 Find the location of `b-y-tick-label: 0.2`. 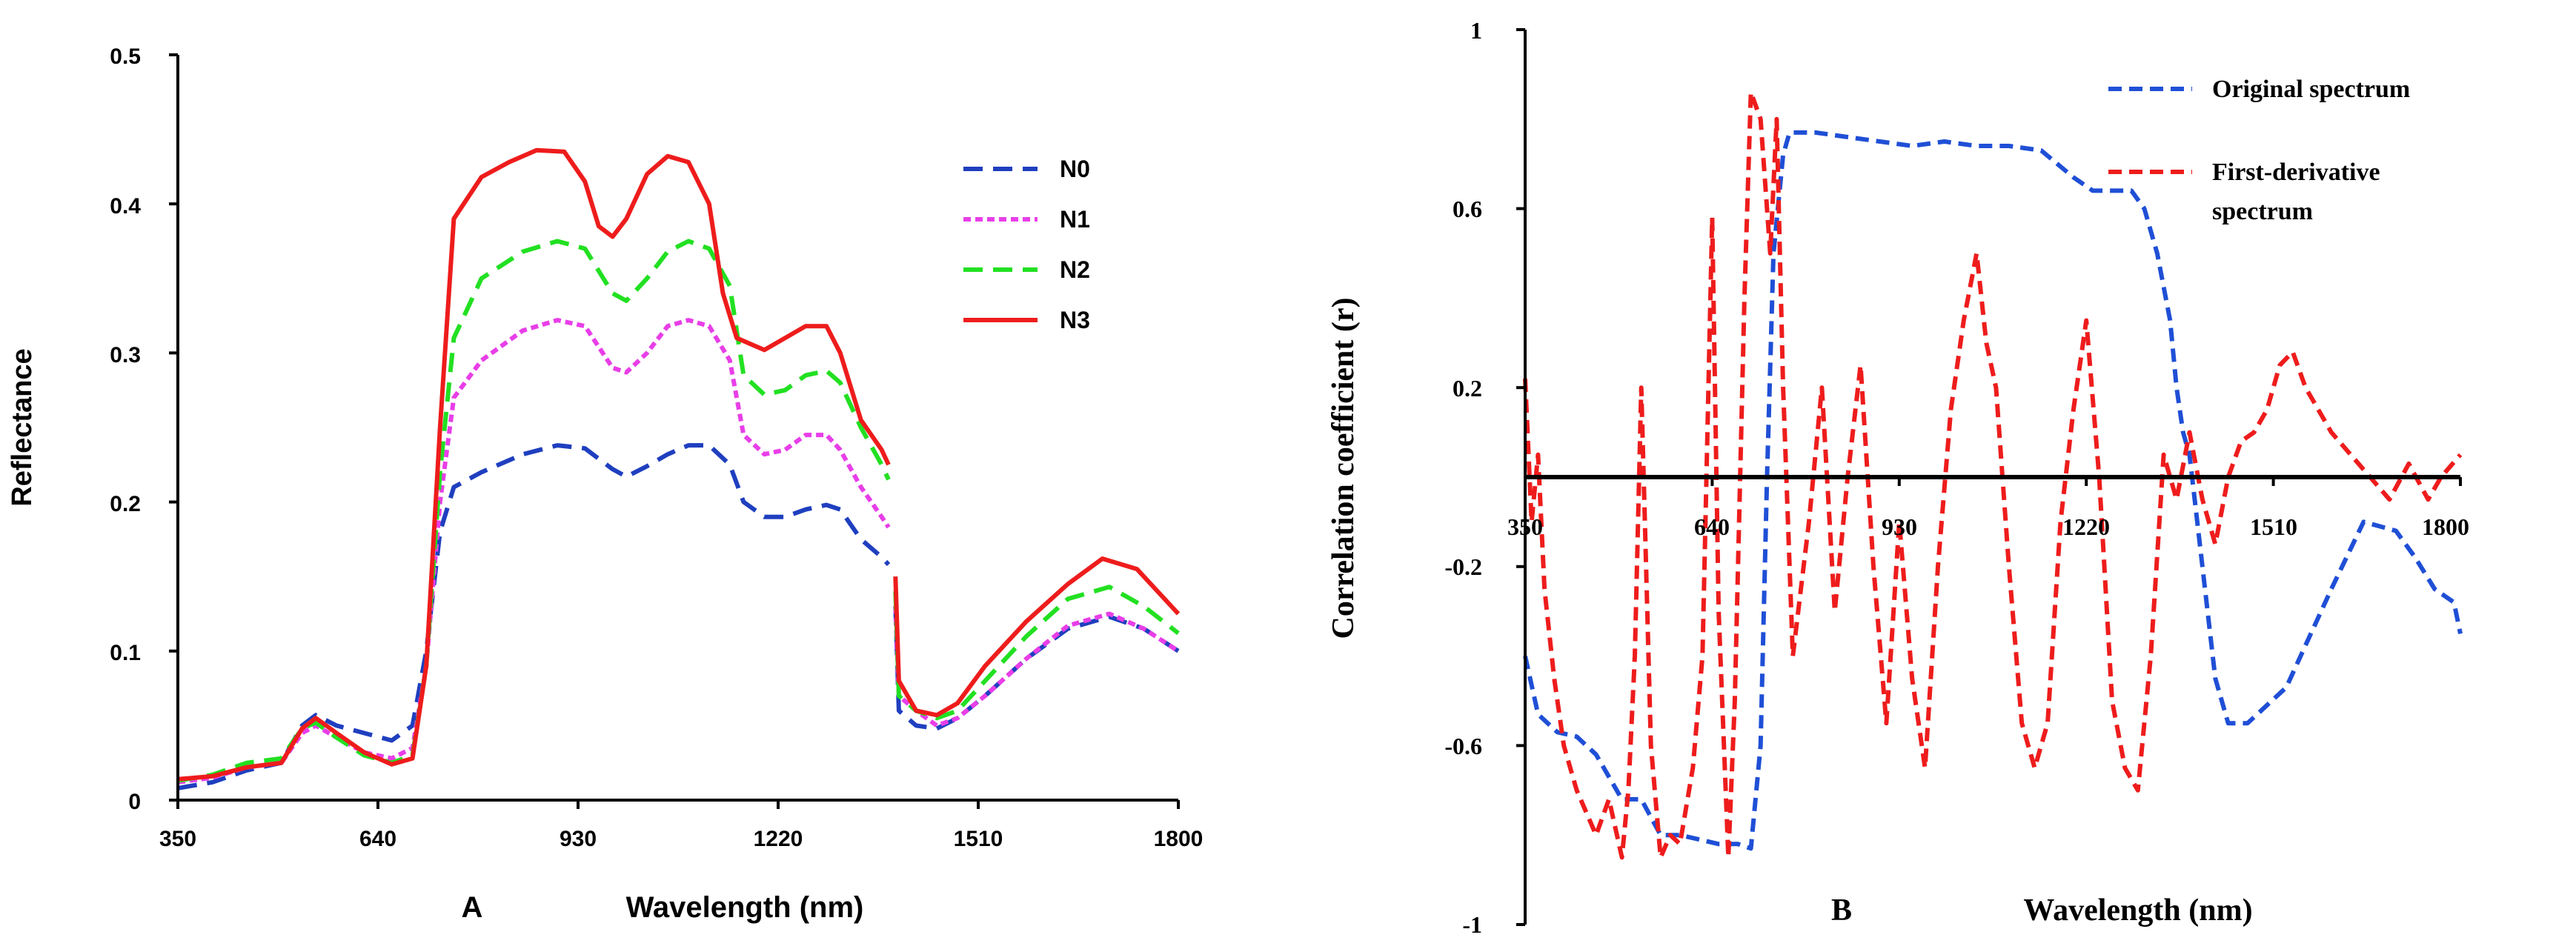

b-y-tick-label: 0.2 is located at coordinates (1467, 389).